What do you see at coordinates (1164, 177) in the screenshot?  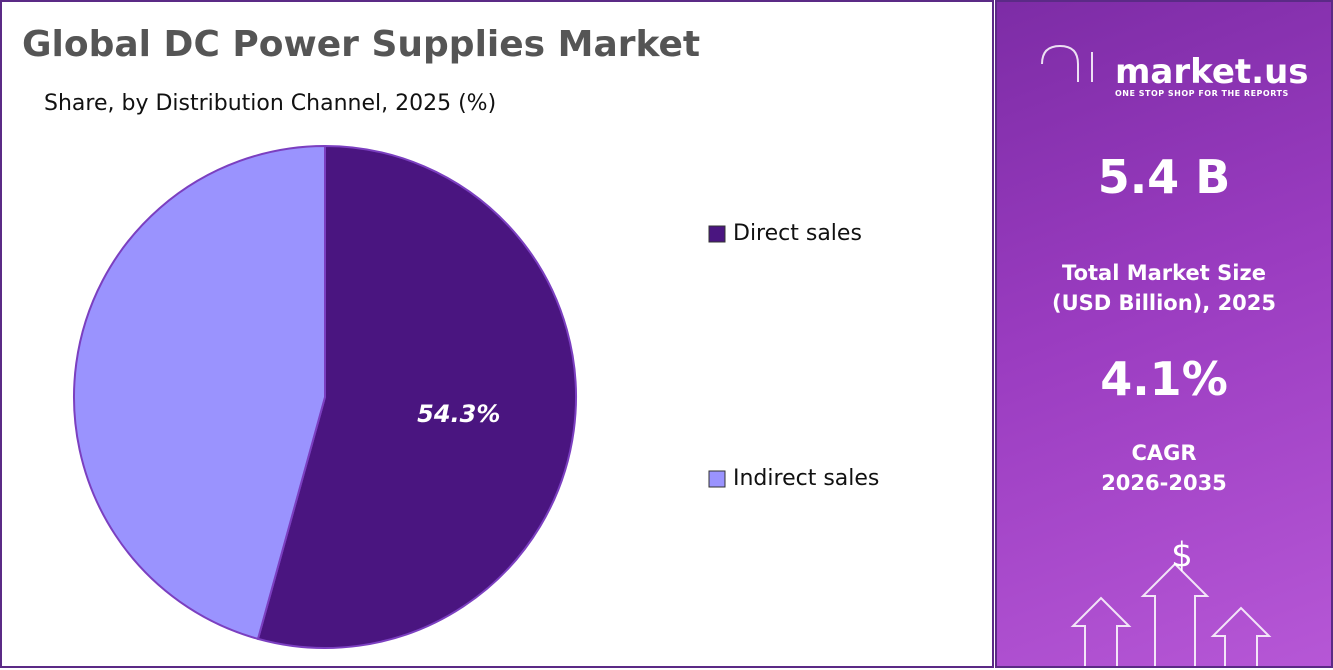 I see `market-size: 5.4 B` at bounding box center [1164, 177].